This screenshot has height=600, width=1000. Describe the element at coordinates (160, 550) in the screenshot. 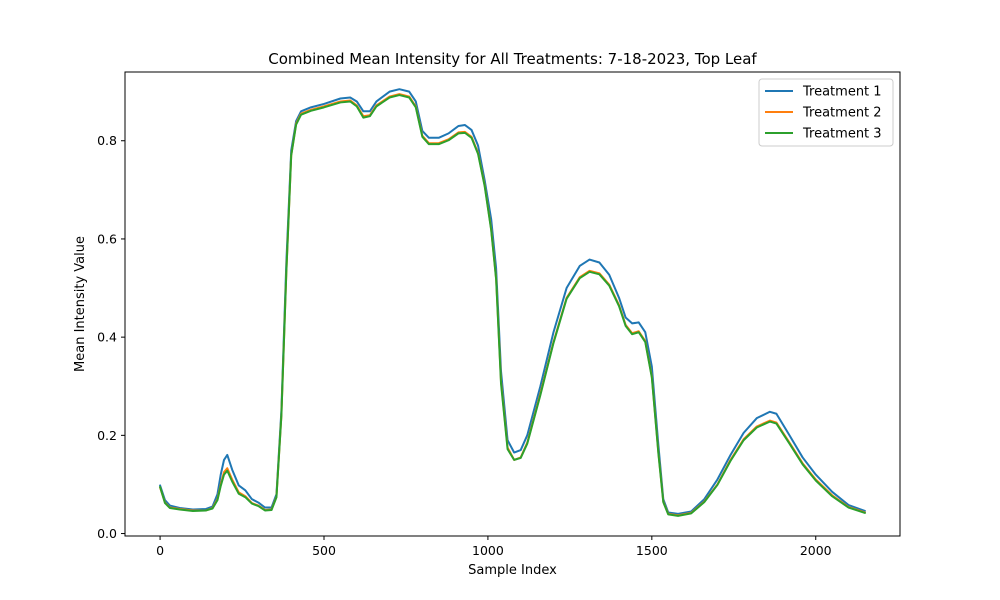

I see `x-tick-label: 0` at that location.